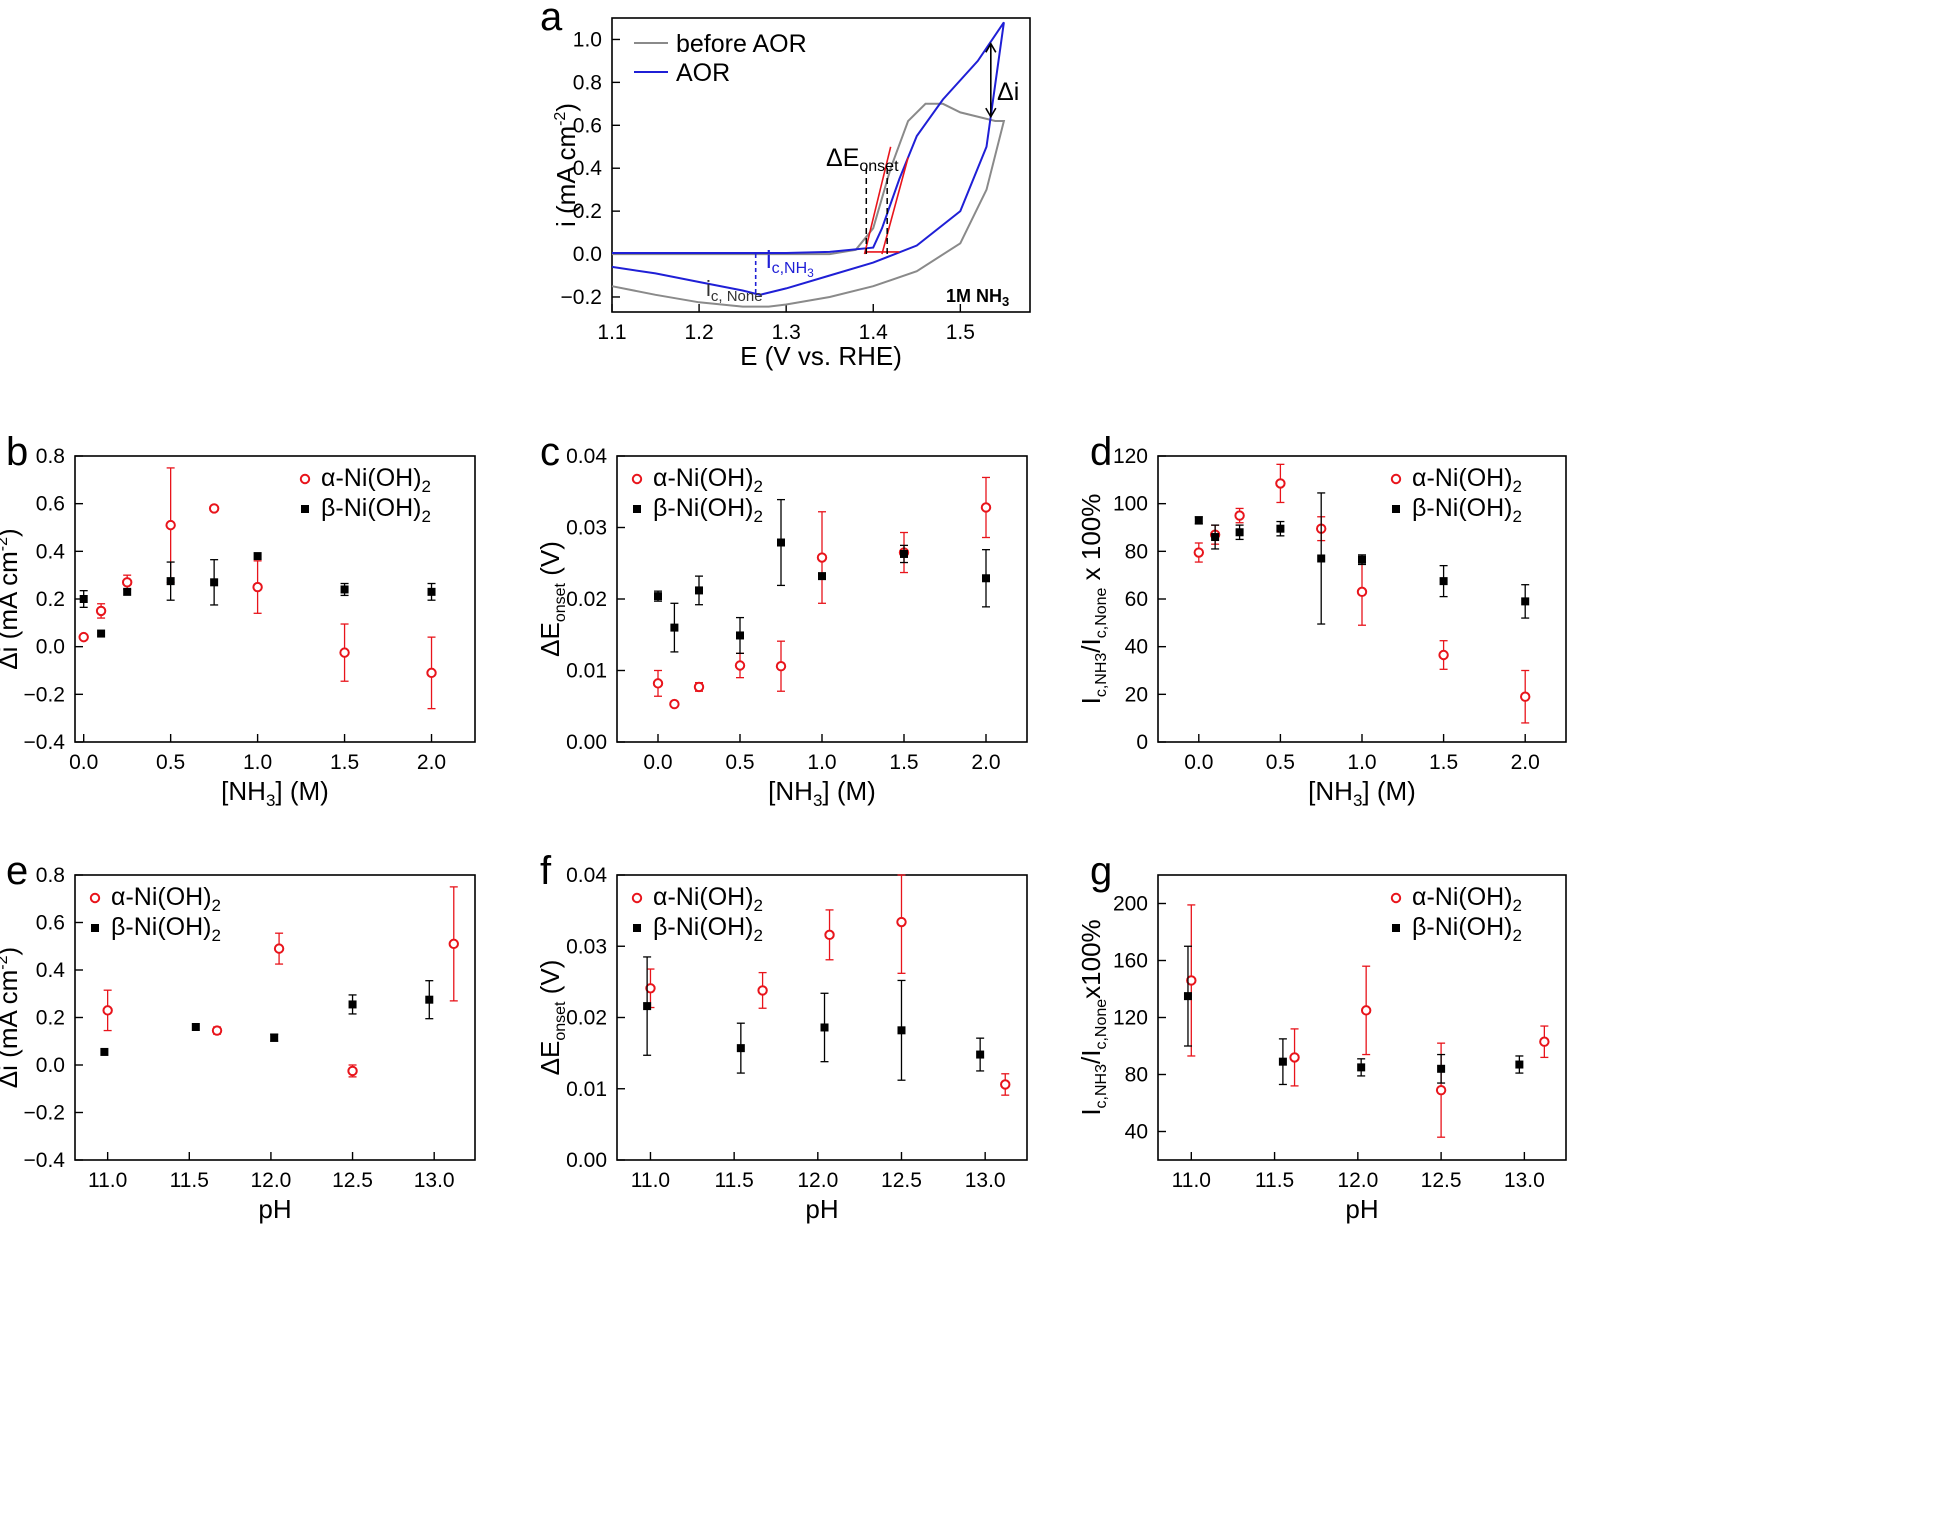 The height and width of the screenshot is (1522, 1950). Describe the element at coordinates (786, 332) in the screenshot. I see `x-tick-label-0: 1.3` at that location.